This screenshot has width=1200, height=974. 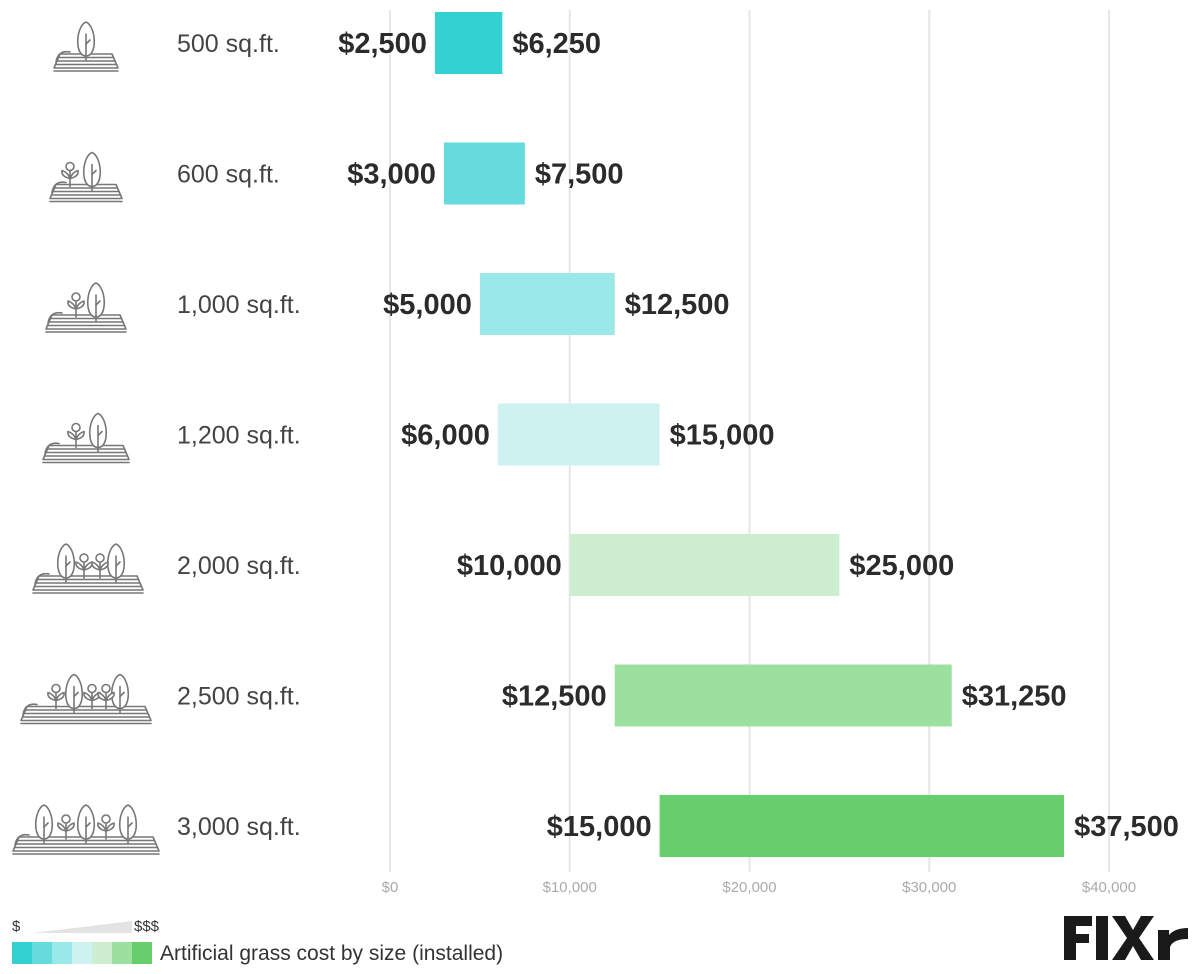 What do you see at coordinates (929, 887) in the screenshot?
I see `x-tick-label: $30,000` at bounding box center [929, 887].